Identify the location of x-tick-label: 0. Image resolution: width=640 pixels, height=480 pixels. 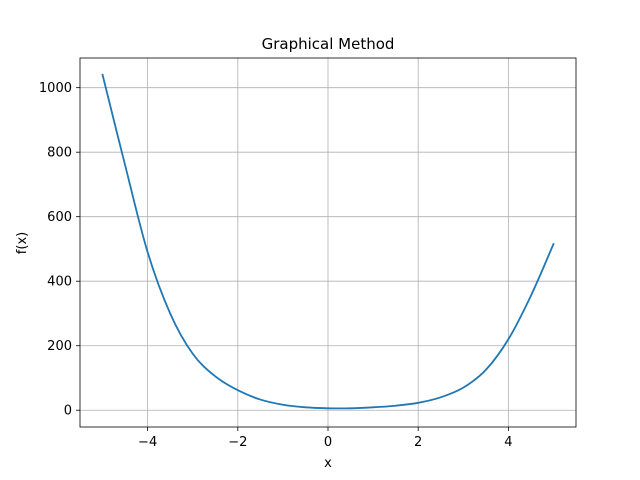
(328, 442).